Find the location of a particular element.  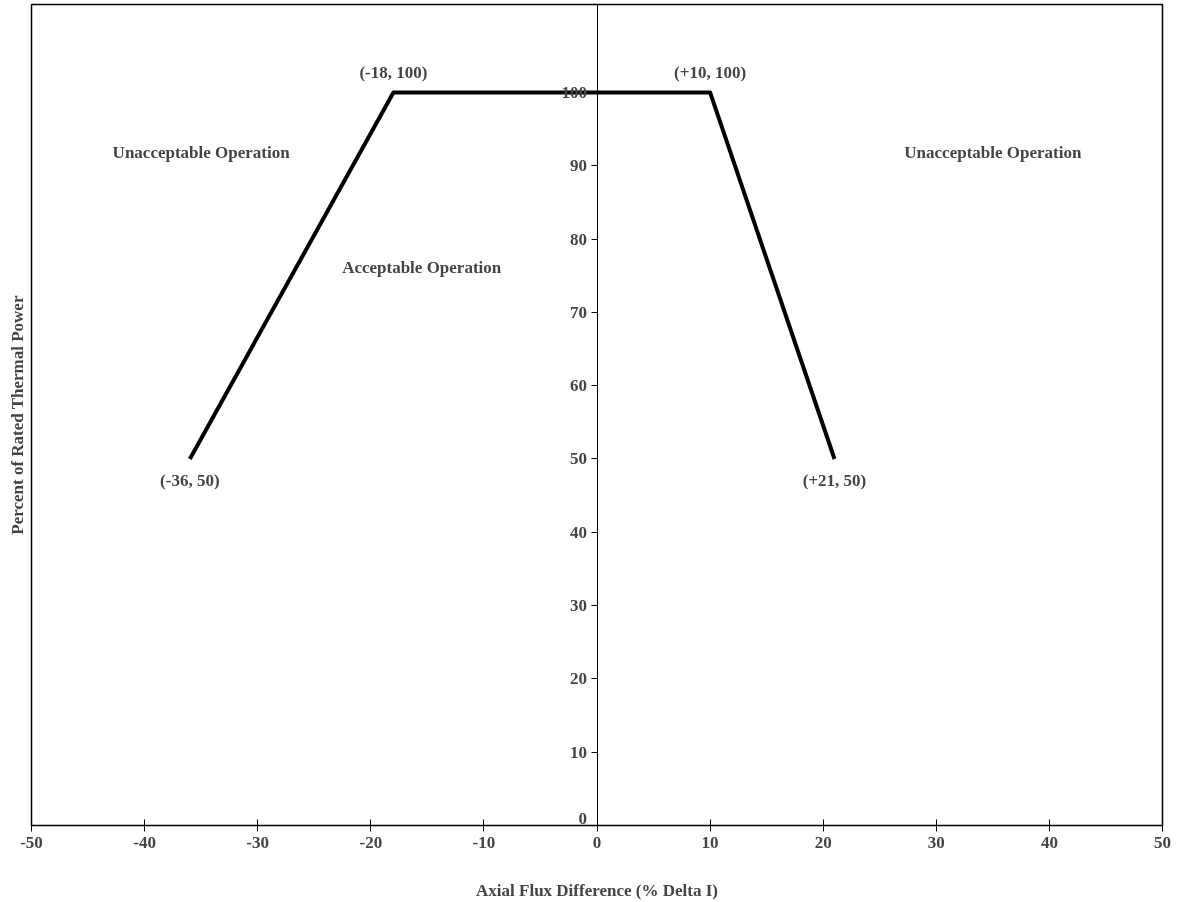

y-tick-label: 50 is located at coordinates (578, 459).